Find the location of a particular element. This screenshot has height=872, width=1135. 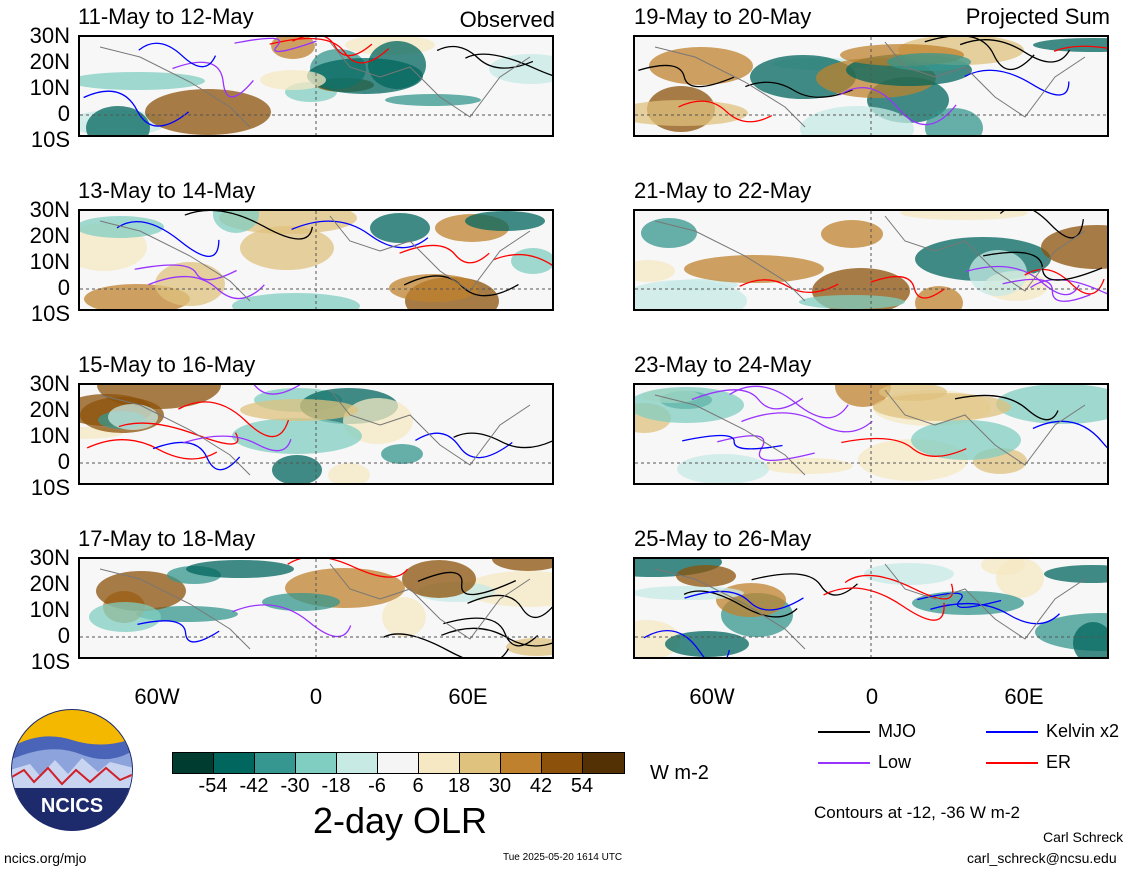

er-legend-label: ER is located at coordinates (1059, 762).